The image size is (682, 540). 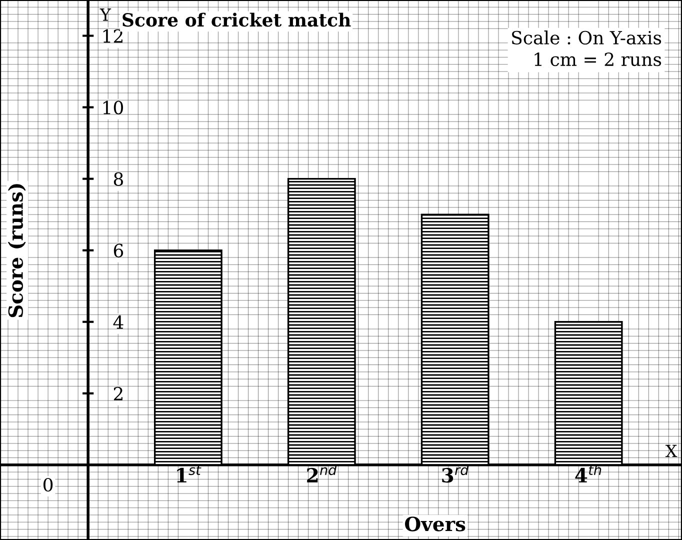 What do you see at coordinates (118, 179) in the screenshot?
I see `y-tick-label: 8` at bounding box center [118, 179].